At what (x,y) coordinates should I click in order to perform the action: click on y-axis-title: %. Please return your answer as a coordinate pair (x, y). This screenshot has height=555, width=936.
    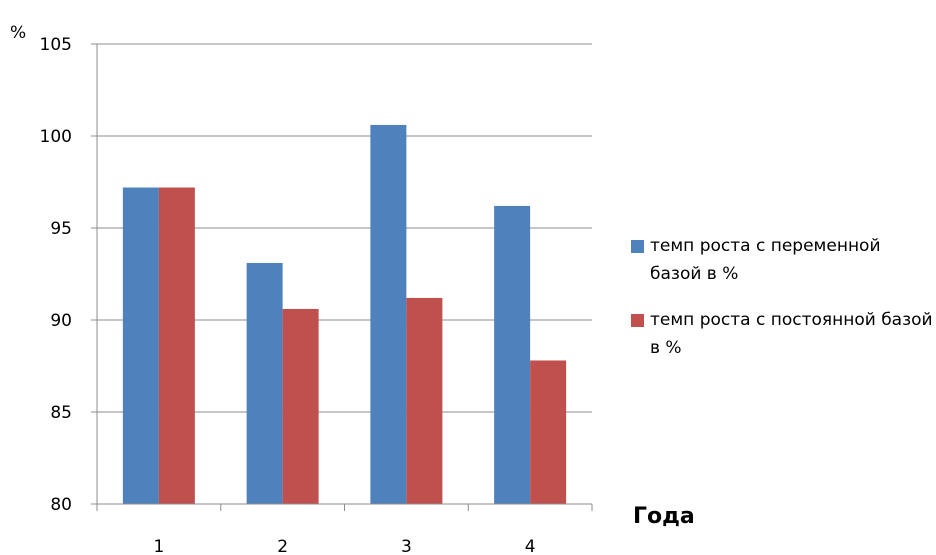
    Looking at the image, I should click on (18, 33).